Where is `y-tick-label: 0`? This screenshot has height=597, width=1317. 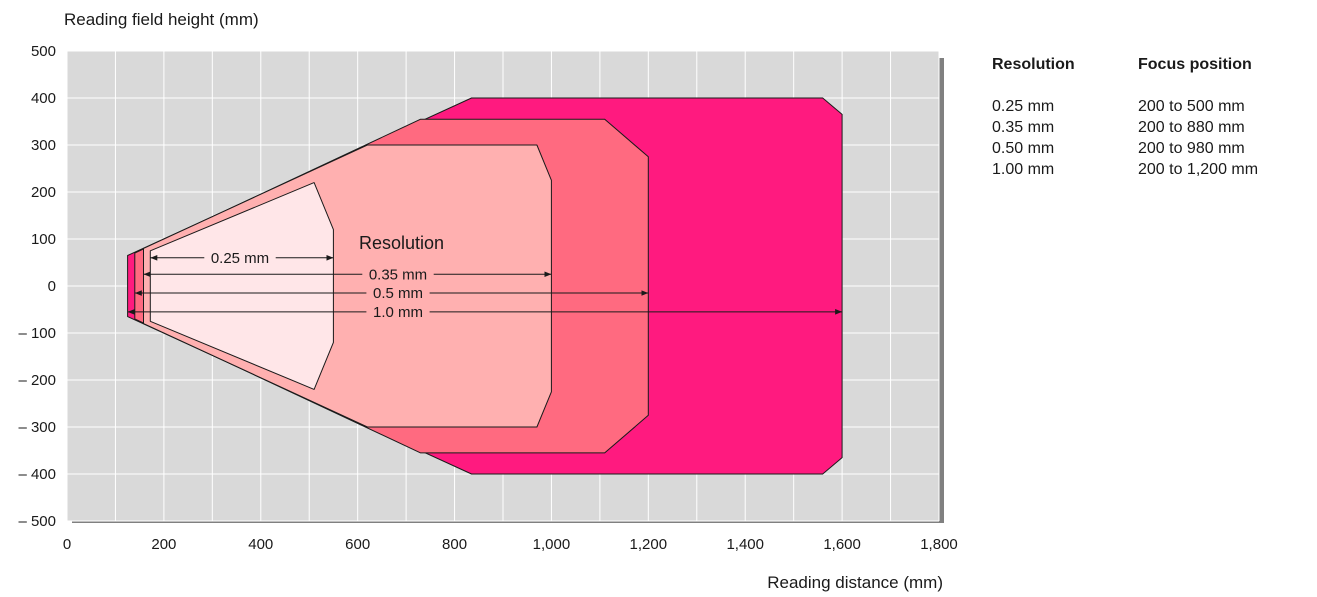 y-tick-label: 0 is located at coordinates (52, 286).